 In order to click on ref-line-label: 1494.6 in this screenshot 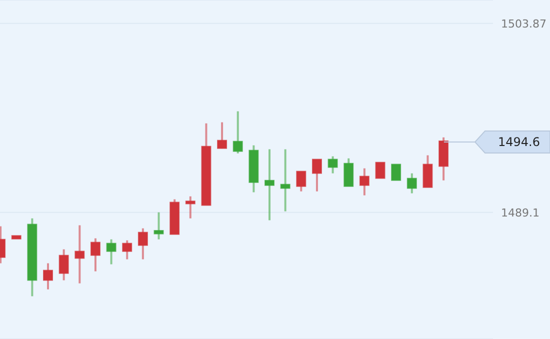, I will do `click(519, 141)`.